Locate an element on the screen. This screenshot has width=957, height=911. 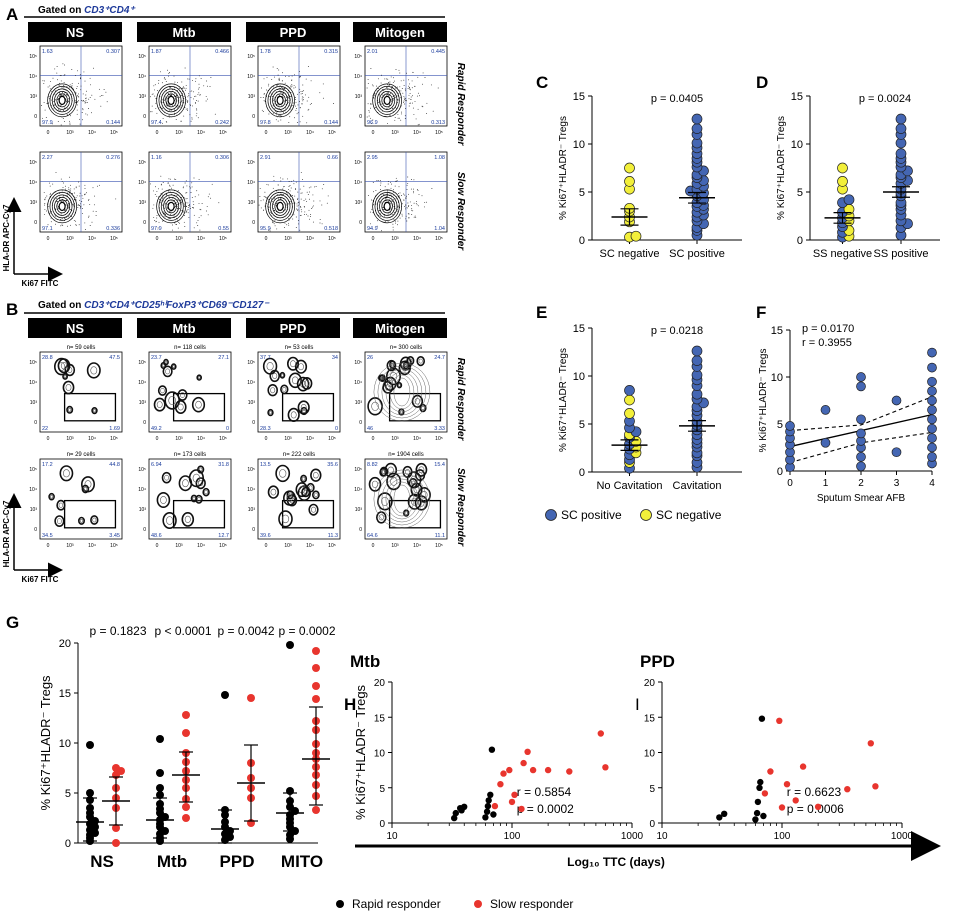
flow-ytick: 0 is located at coordinates (253, 530).